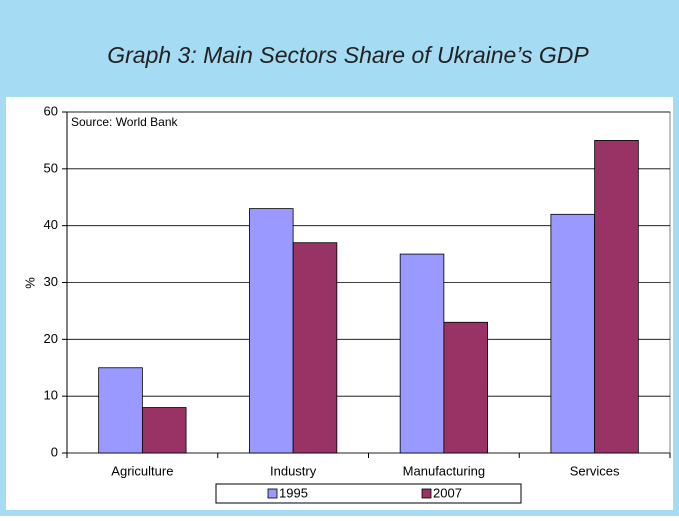 Image resolution: width=679 pixels, height=521 pixels. Describe the element at coordinates (293, 492) in the screenshot. I see `legend-label: 1995` at that location.